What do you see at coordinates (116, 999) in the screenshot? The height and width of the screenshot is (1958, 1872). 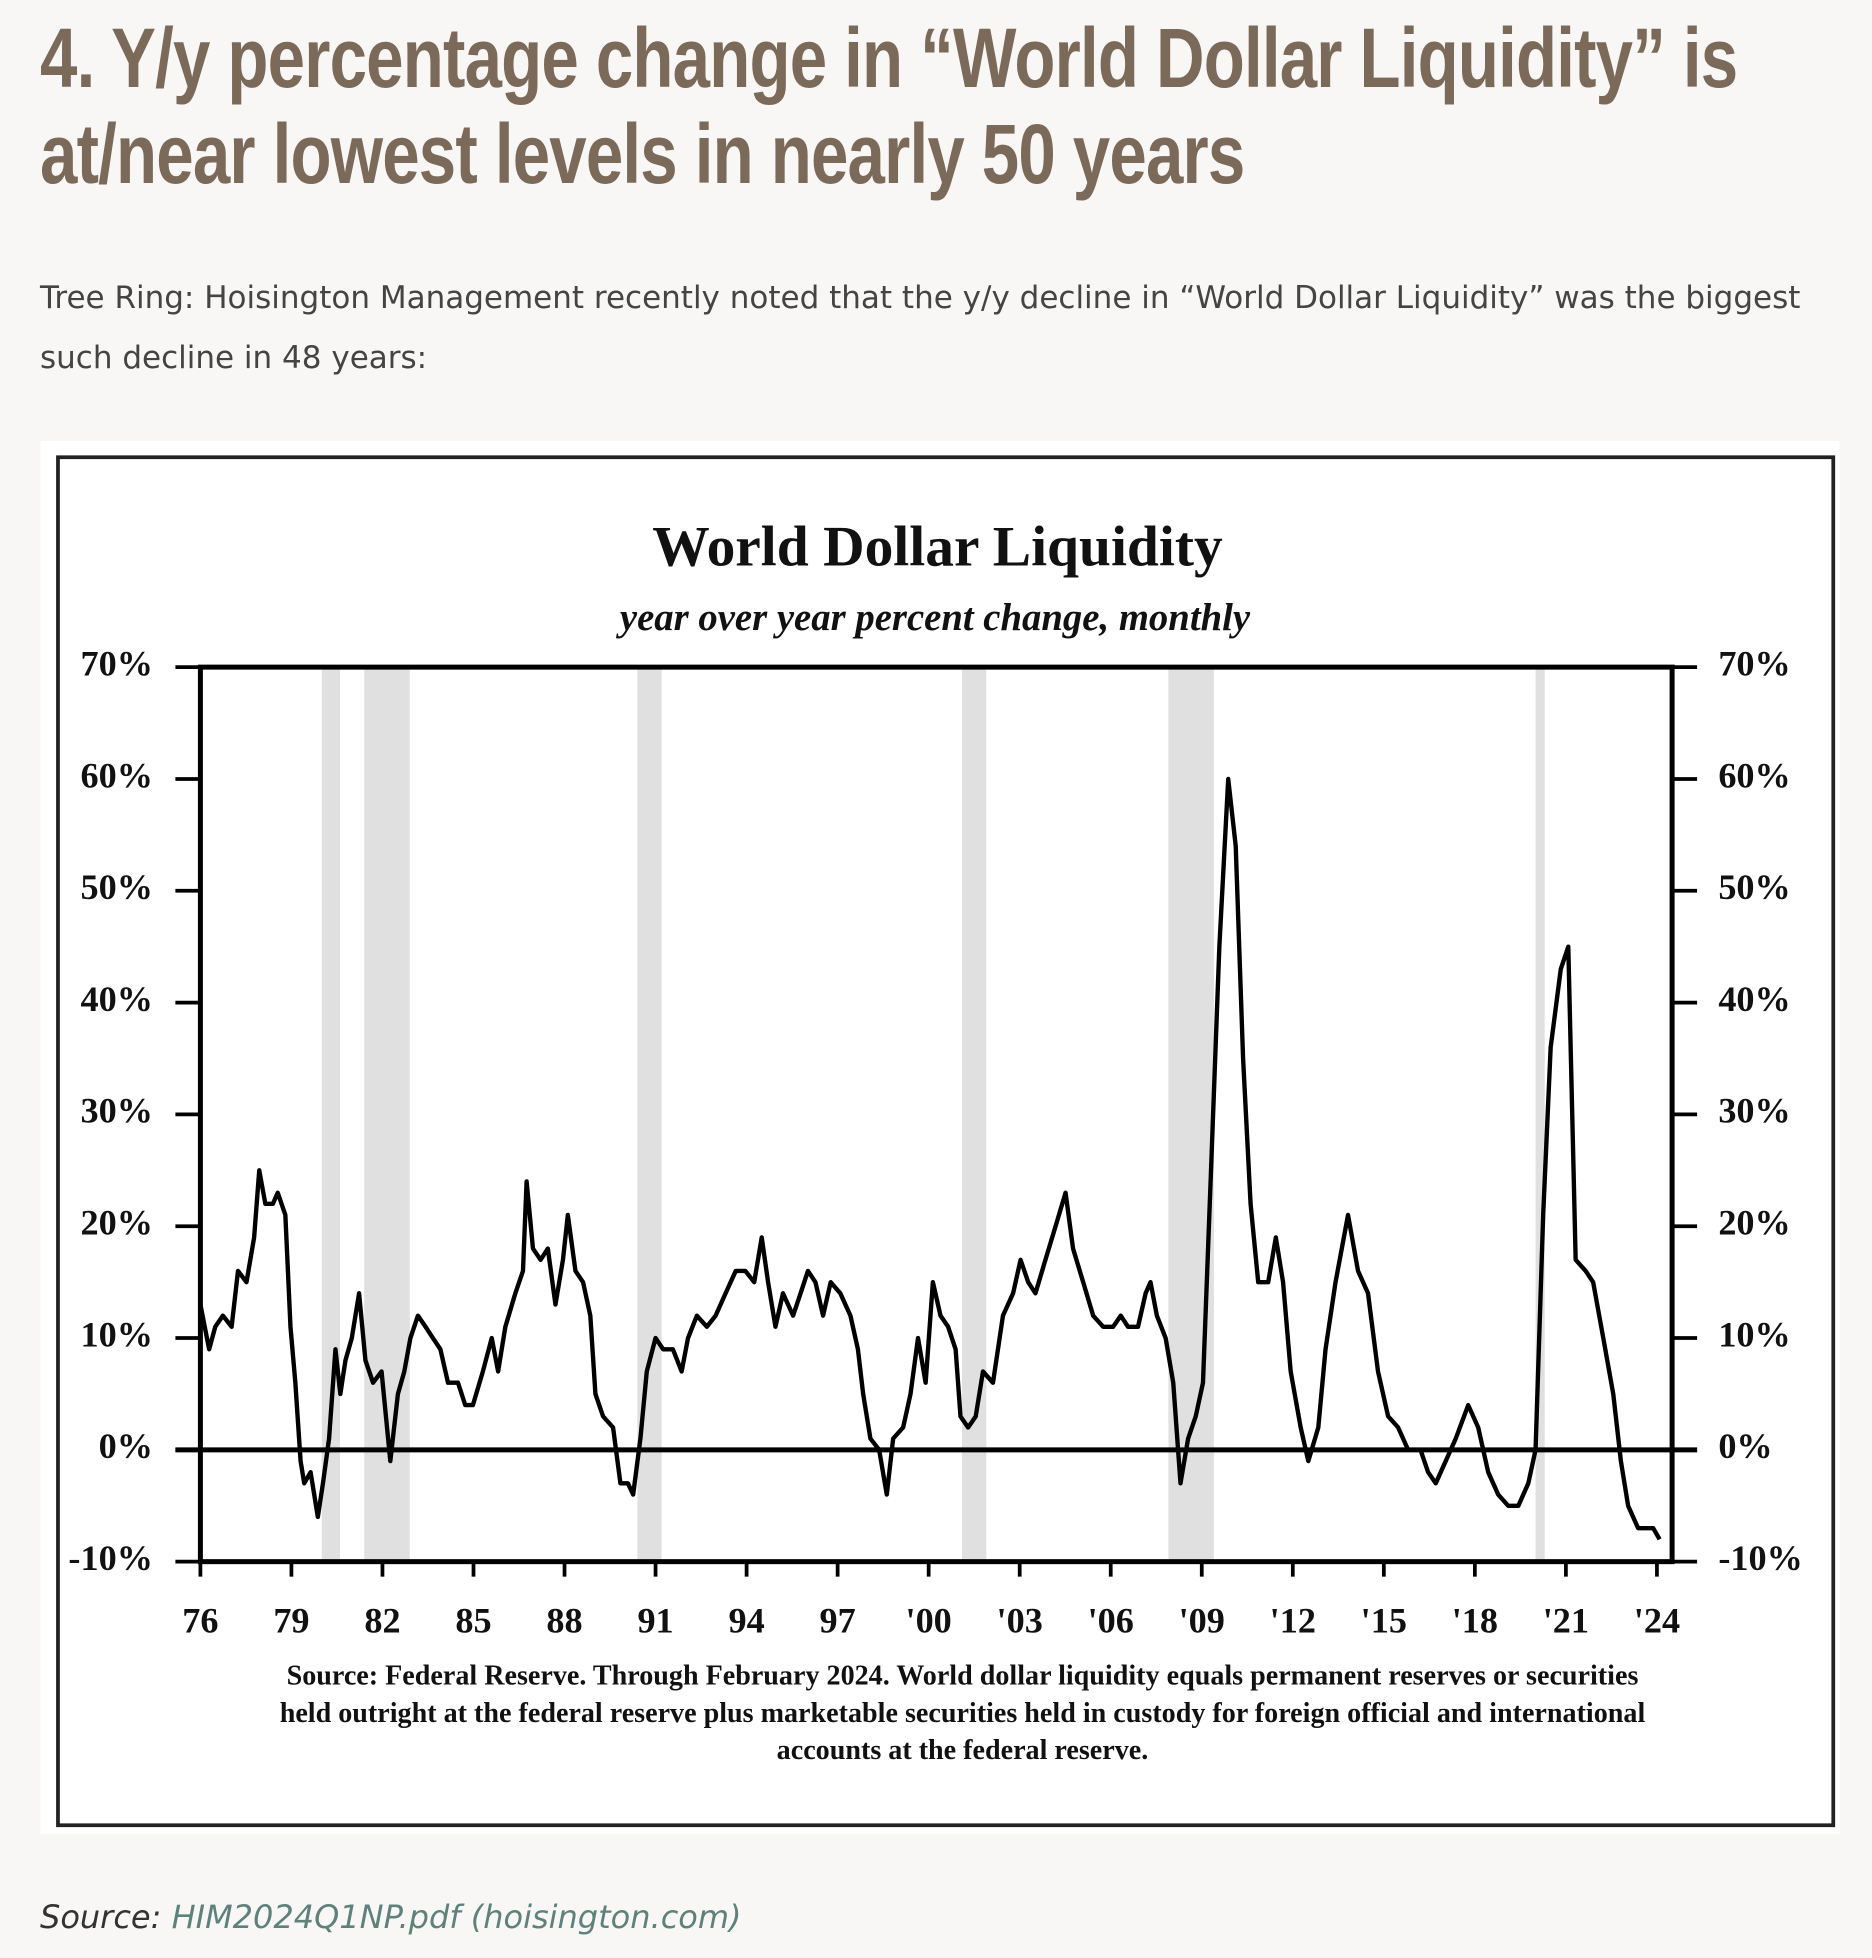 I see `y-tick-label: 40%` at bounding box center [116, 999].